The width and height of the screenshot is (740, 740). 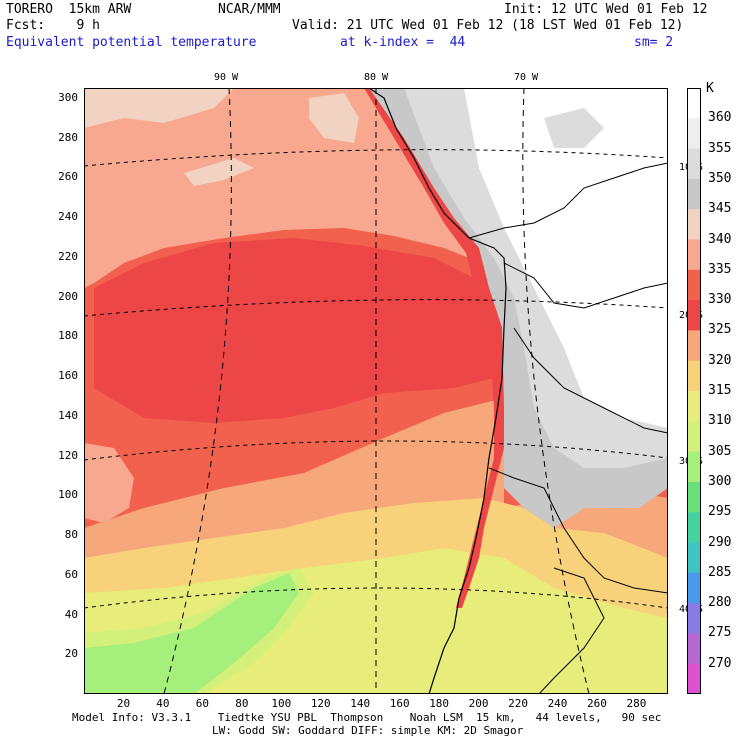 What do you see at coordinates (478, 703) in the screenshot?
I see `x-tick-label: 200` at bounding box center [478, 703].